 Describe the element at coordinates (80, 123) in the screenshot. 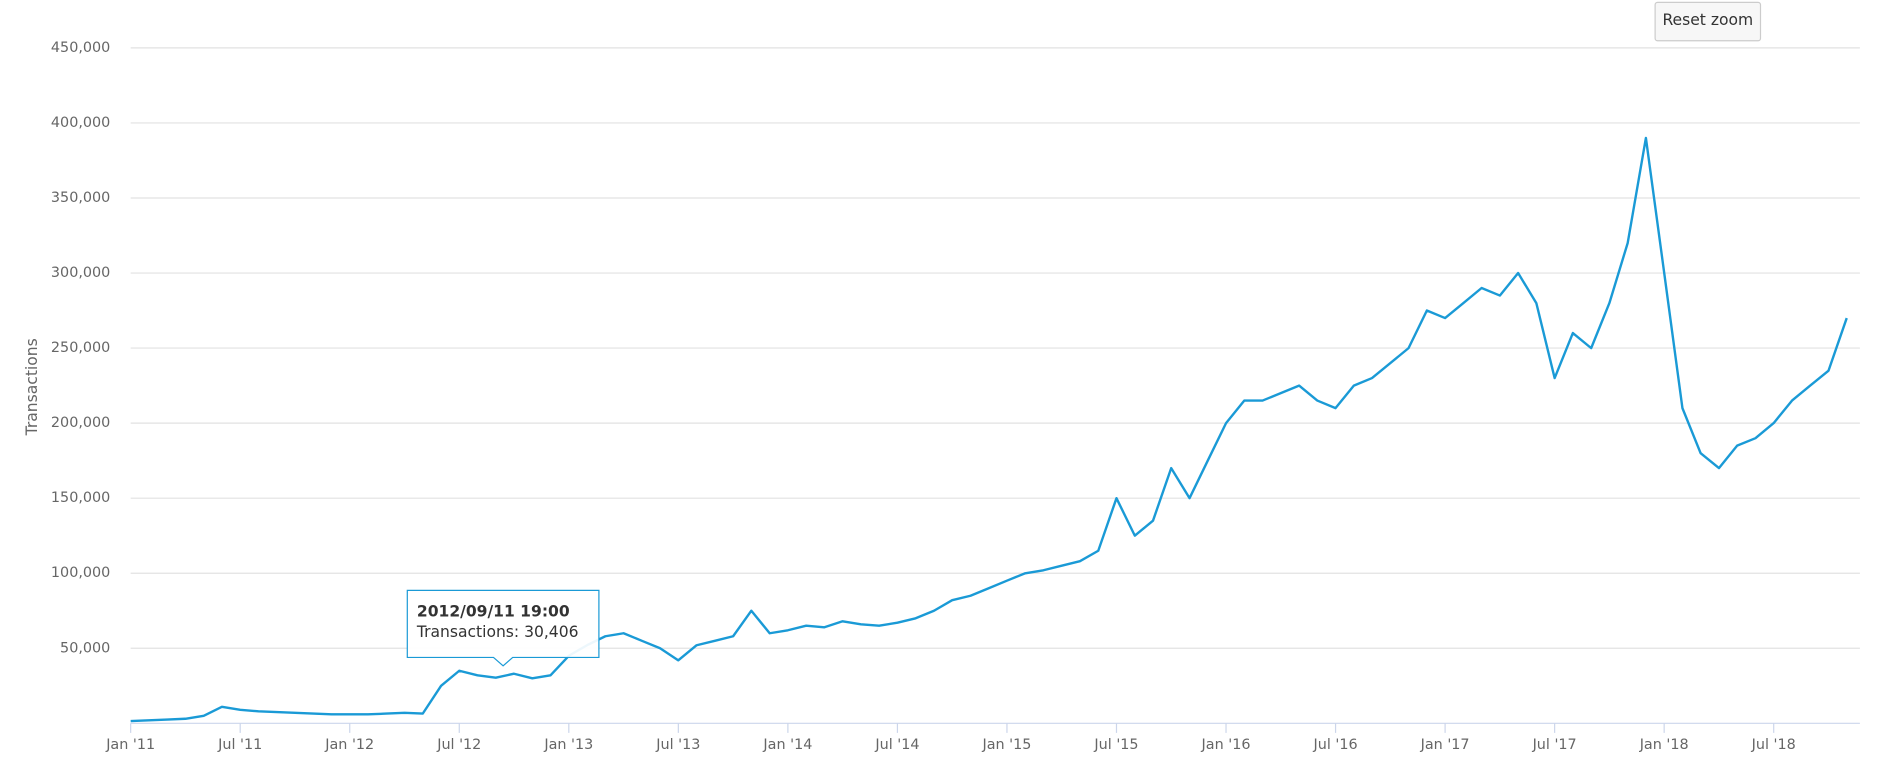

I see `y-tick-label: 400,000` at that location.